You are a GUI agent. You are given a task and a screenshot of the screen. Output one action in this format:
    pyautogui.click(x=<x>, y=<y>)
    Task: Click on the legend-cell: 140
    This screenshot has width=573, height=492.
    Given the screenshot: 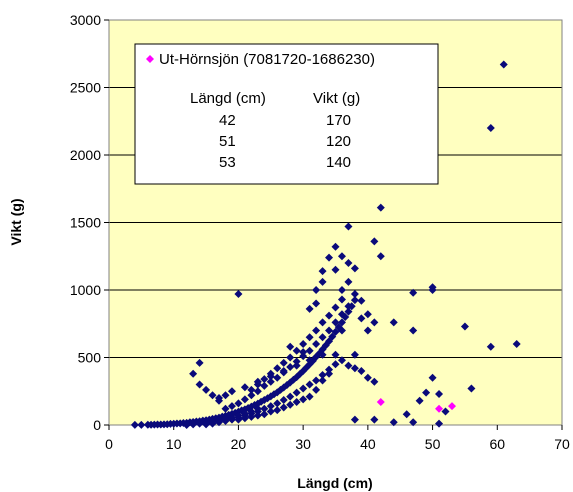 What is the action you would take?
    pyautogui.click(x=338, y=162)
    